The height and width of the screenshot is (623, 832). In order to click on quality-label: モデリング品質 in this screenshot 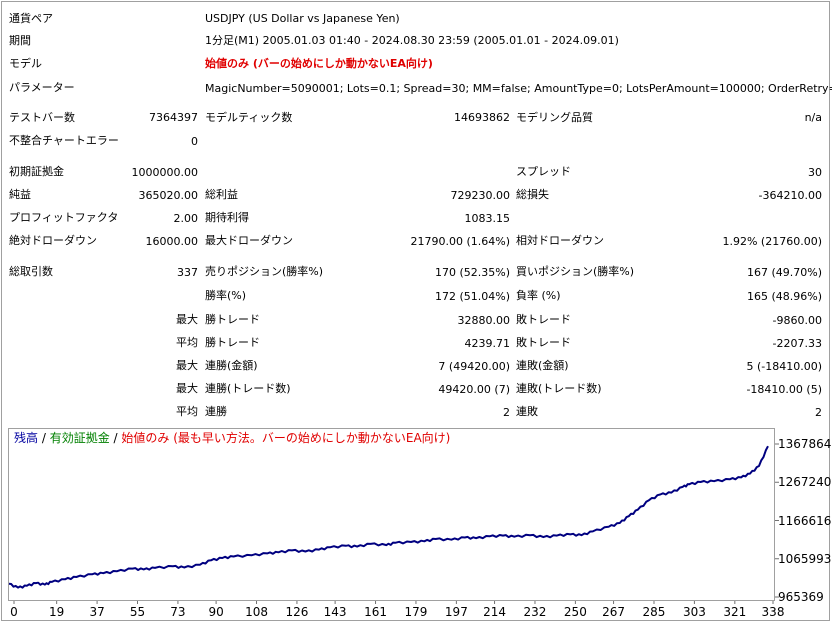, I will do `click(554, 117)`.